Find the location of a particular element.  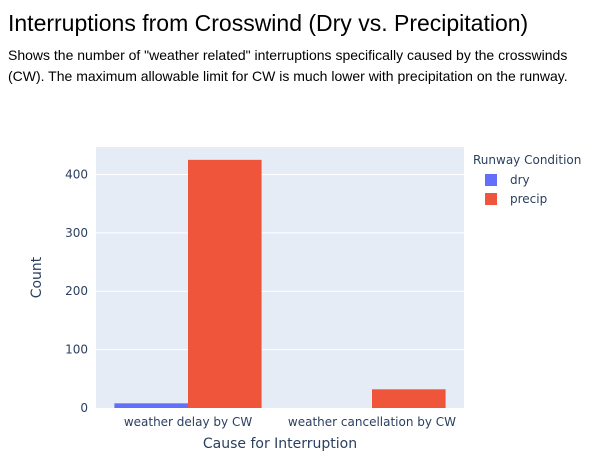

legend-label-precip: precip is located at coordinates (528, 199).